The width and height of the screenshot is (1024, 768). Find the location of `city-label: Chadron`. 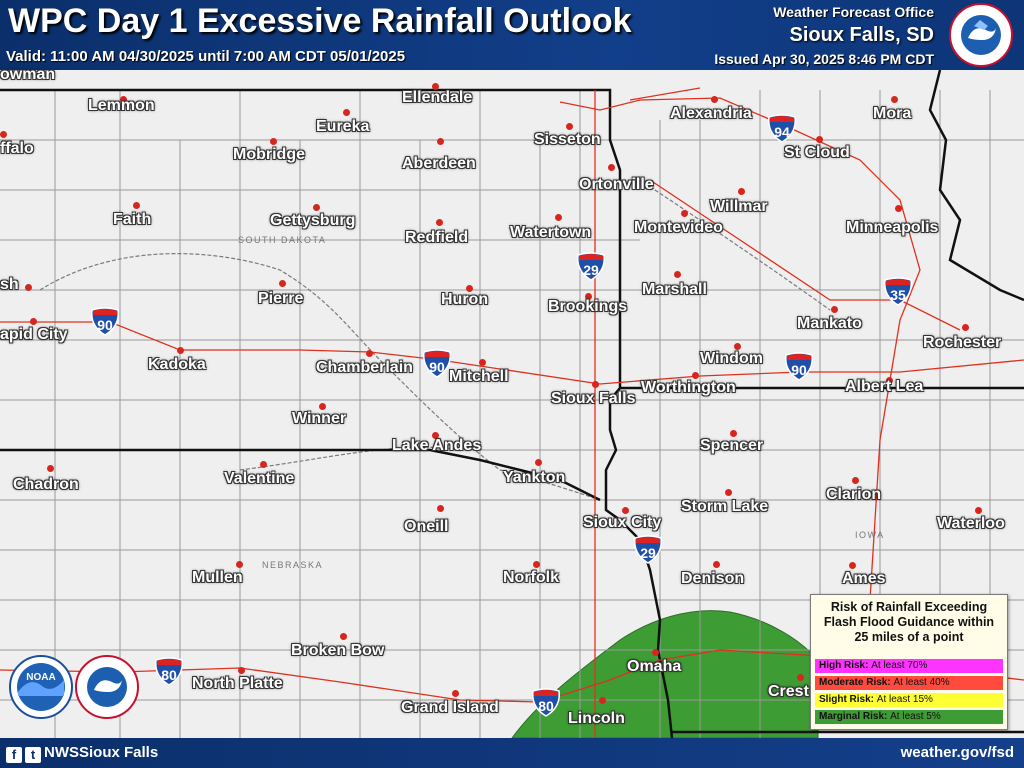

city-label: Chadron is located at coordinates (46, 484).